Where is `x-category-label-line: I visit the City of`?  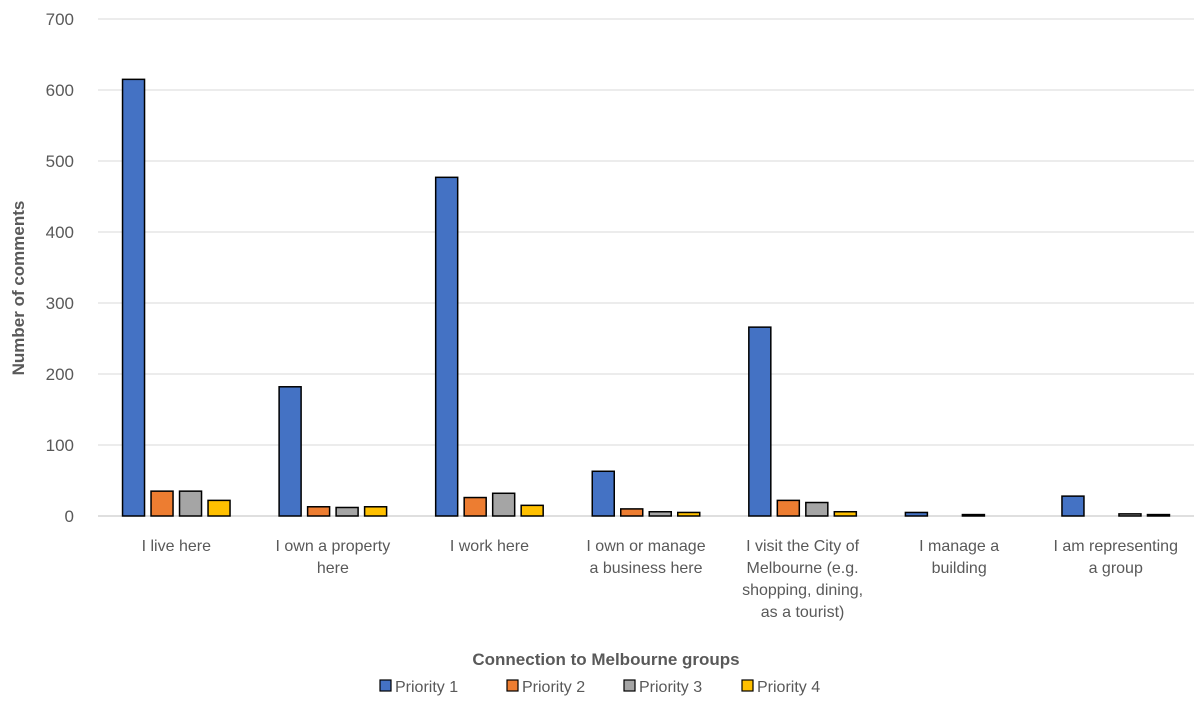 x-category-label-line: I visit the City of is located at coordinates (802, 546).